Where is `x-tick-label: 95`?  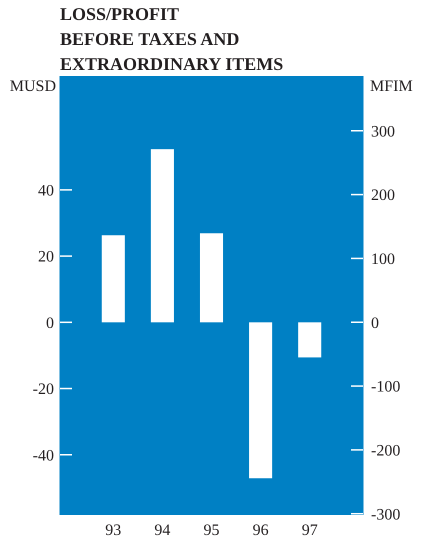 x-tick-label: 95 is located at coordinates (212, 530).